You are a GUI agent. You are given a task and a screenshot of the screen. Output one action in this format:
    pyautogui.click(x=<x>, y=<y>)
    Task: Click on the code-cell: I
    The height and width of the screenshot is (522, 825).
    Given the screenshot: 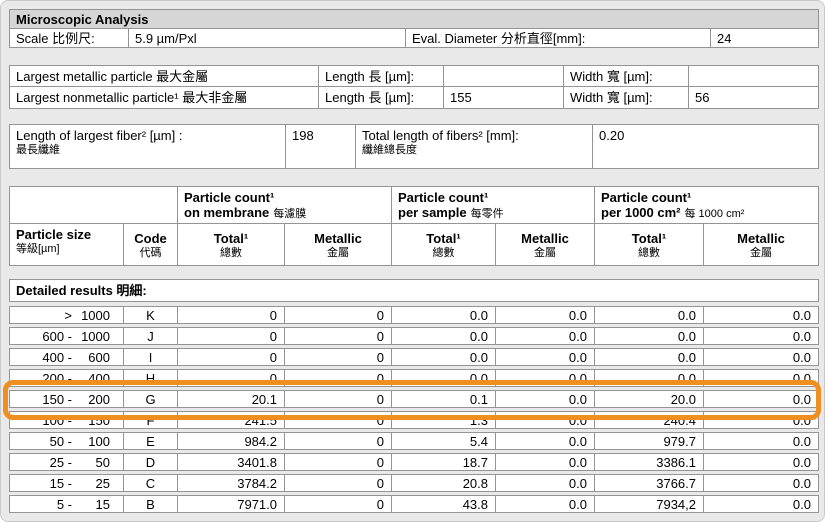 What is the action you would take?
    pyautogui.click(x=151, y=357)
    